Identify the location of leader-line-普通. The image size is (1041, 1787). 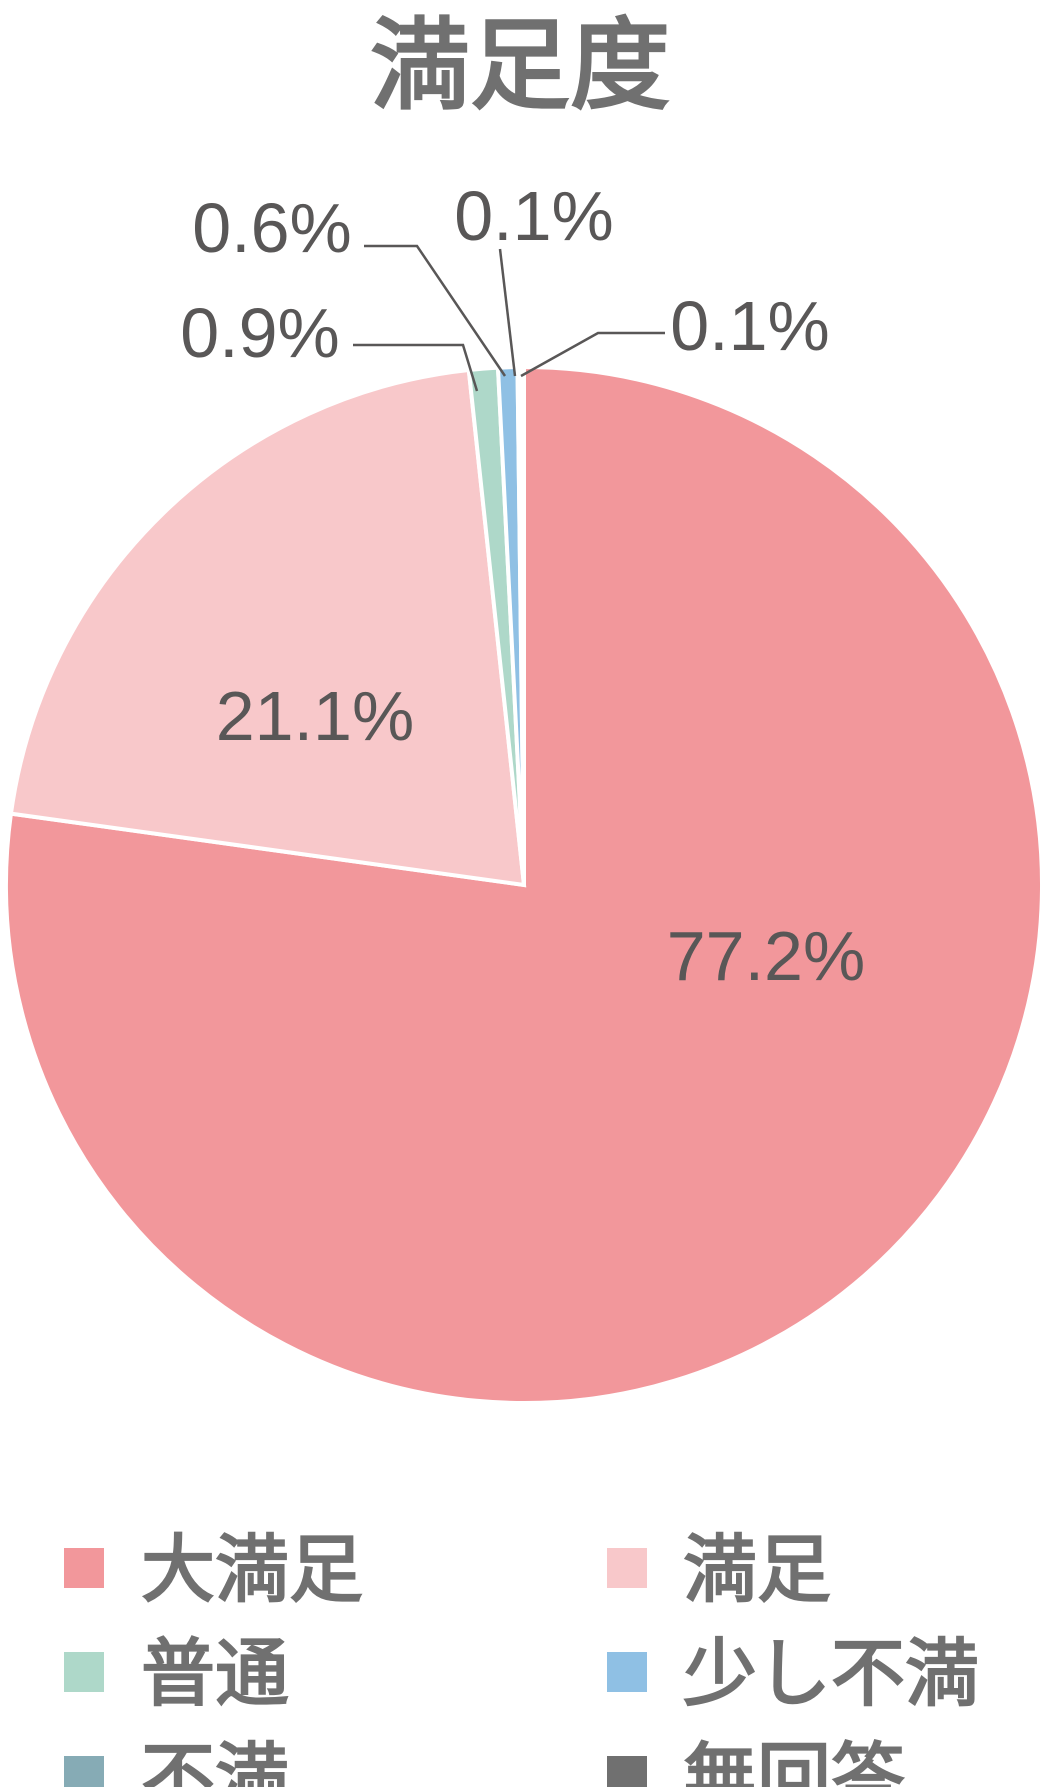
(416, 367).